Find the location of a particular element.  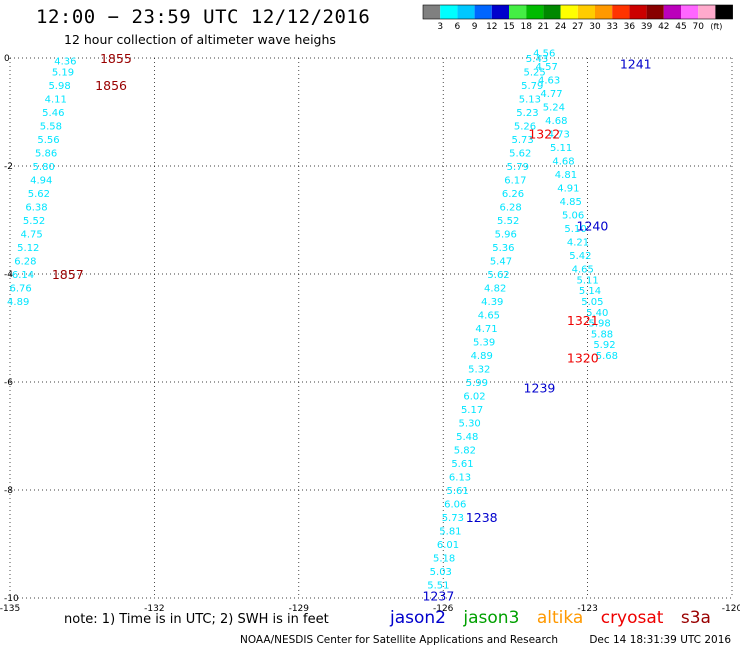

swh-data-label: 5.14 is located at coordinates (590, 291).